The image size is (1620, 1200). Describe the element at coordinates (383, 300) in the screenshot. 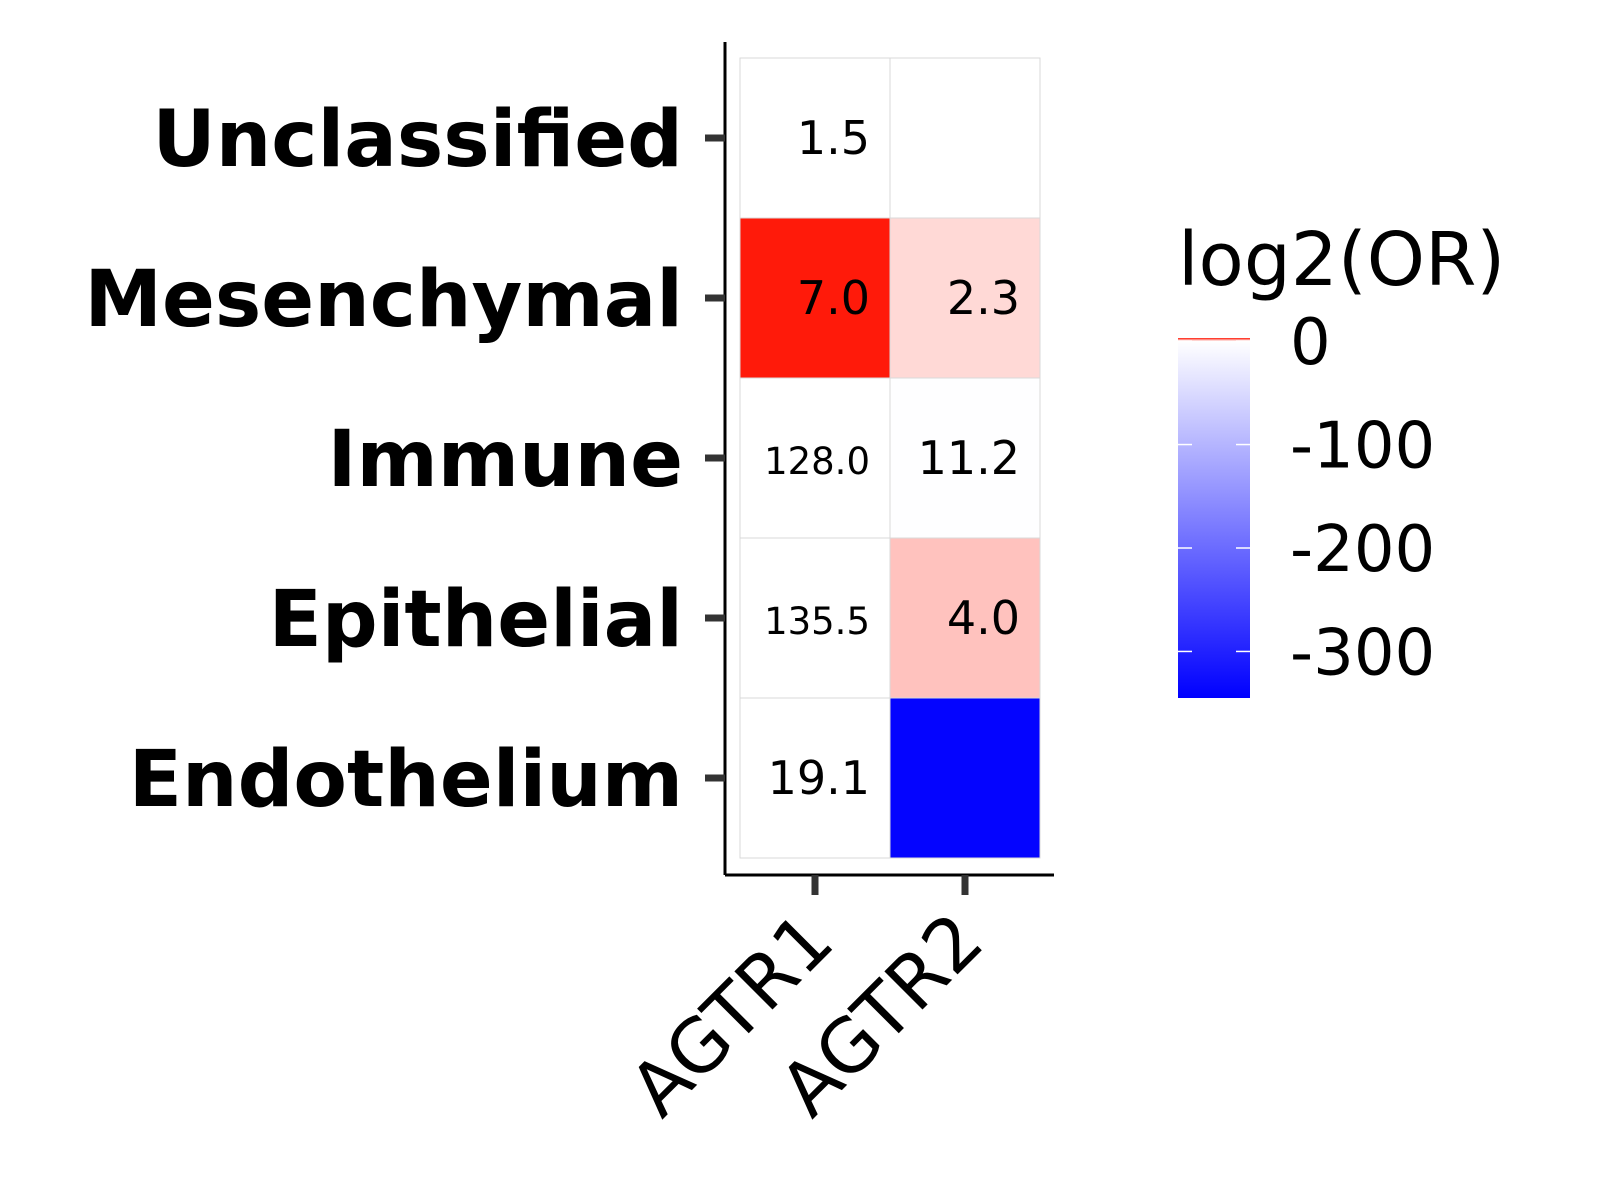

I see `y-tick-label: Mesenchymal` at that location.